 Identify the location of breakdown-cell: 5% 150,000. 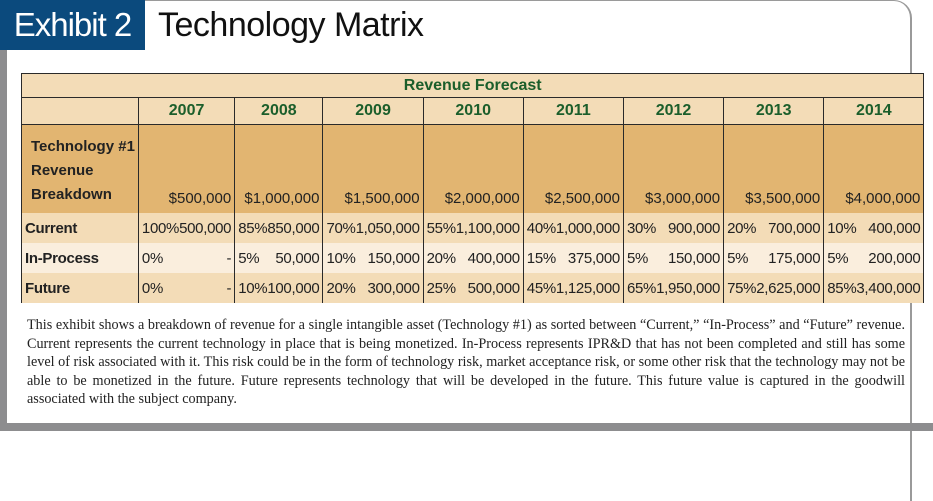
(673, 258).